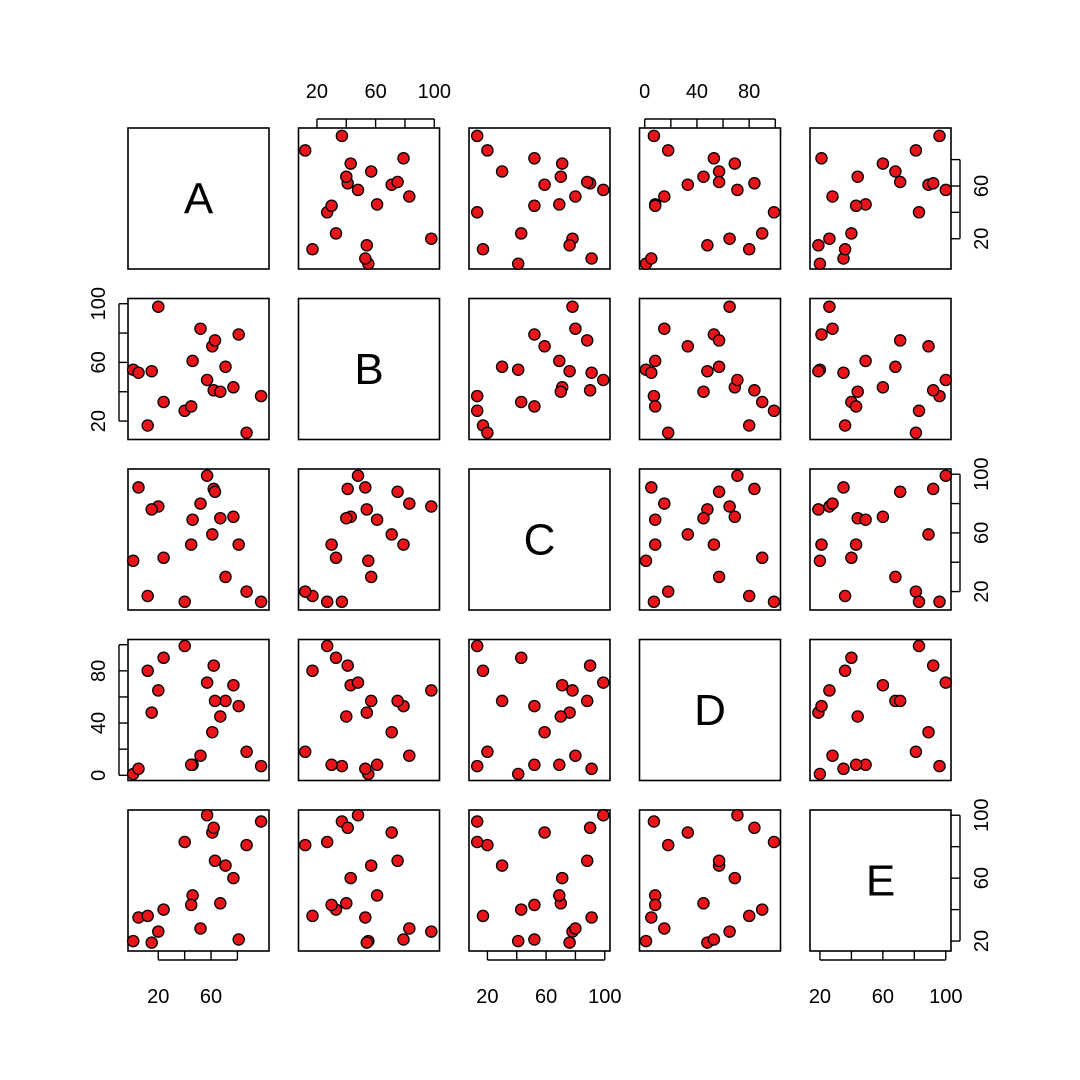 The image size is (1080, 1080). What do you see at coordinates (820, 997) in the screenshot?
I see `x-tick-label: 20` at bounding box center [820, 997].